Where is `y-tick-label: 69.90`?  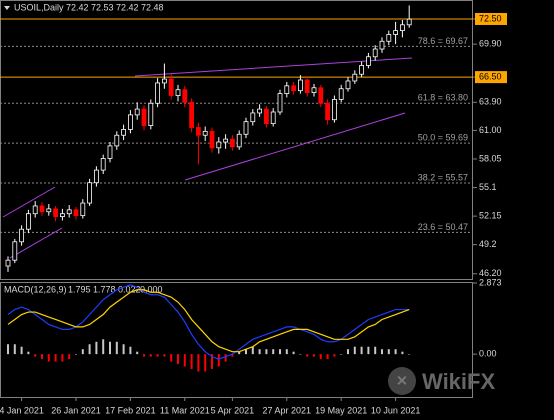 y-tick-label: 69.90 is located at coordinates (490, 44).